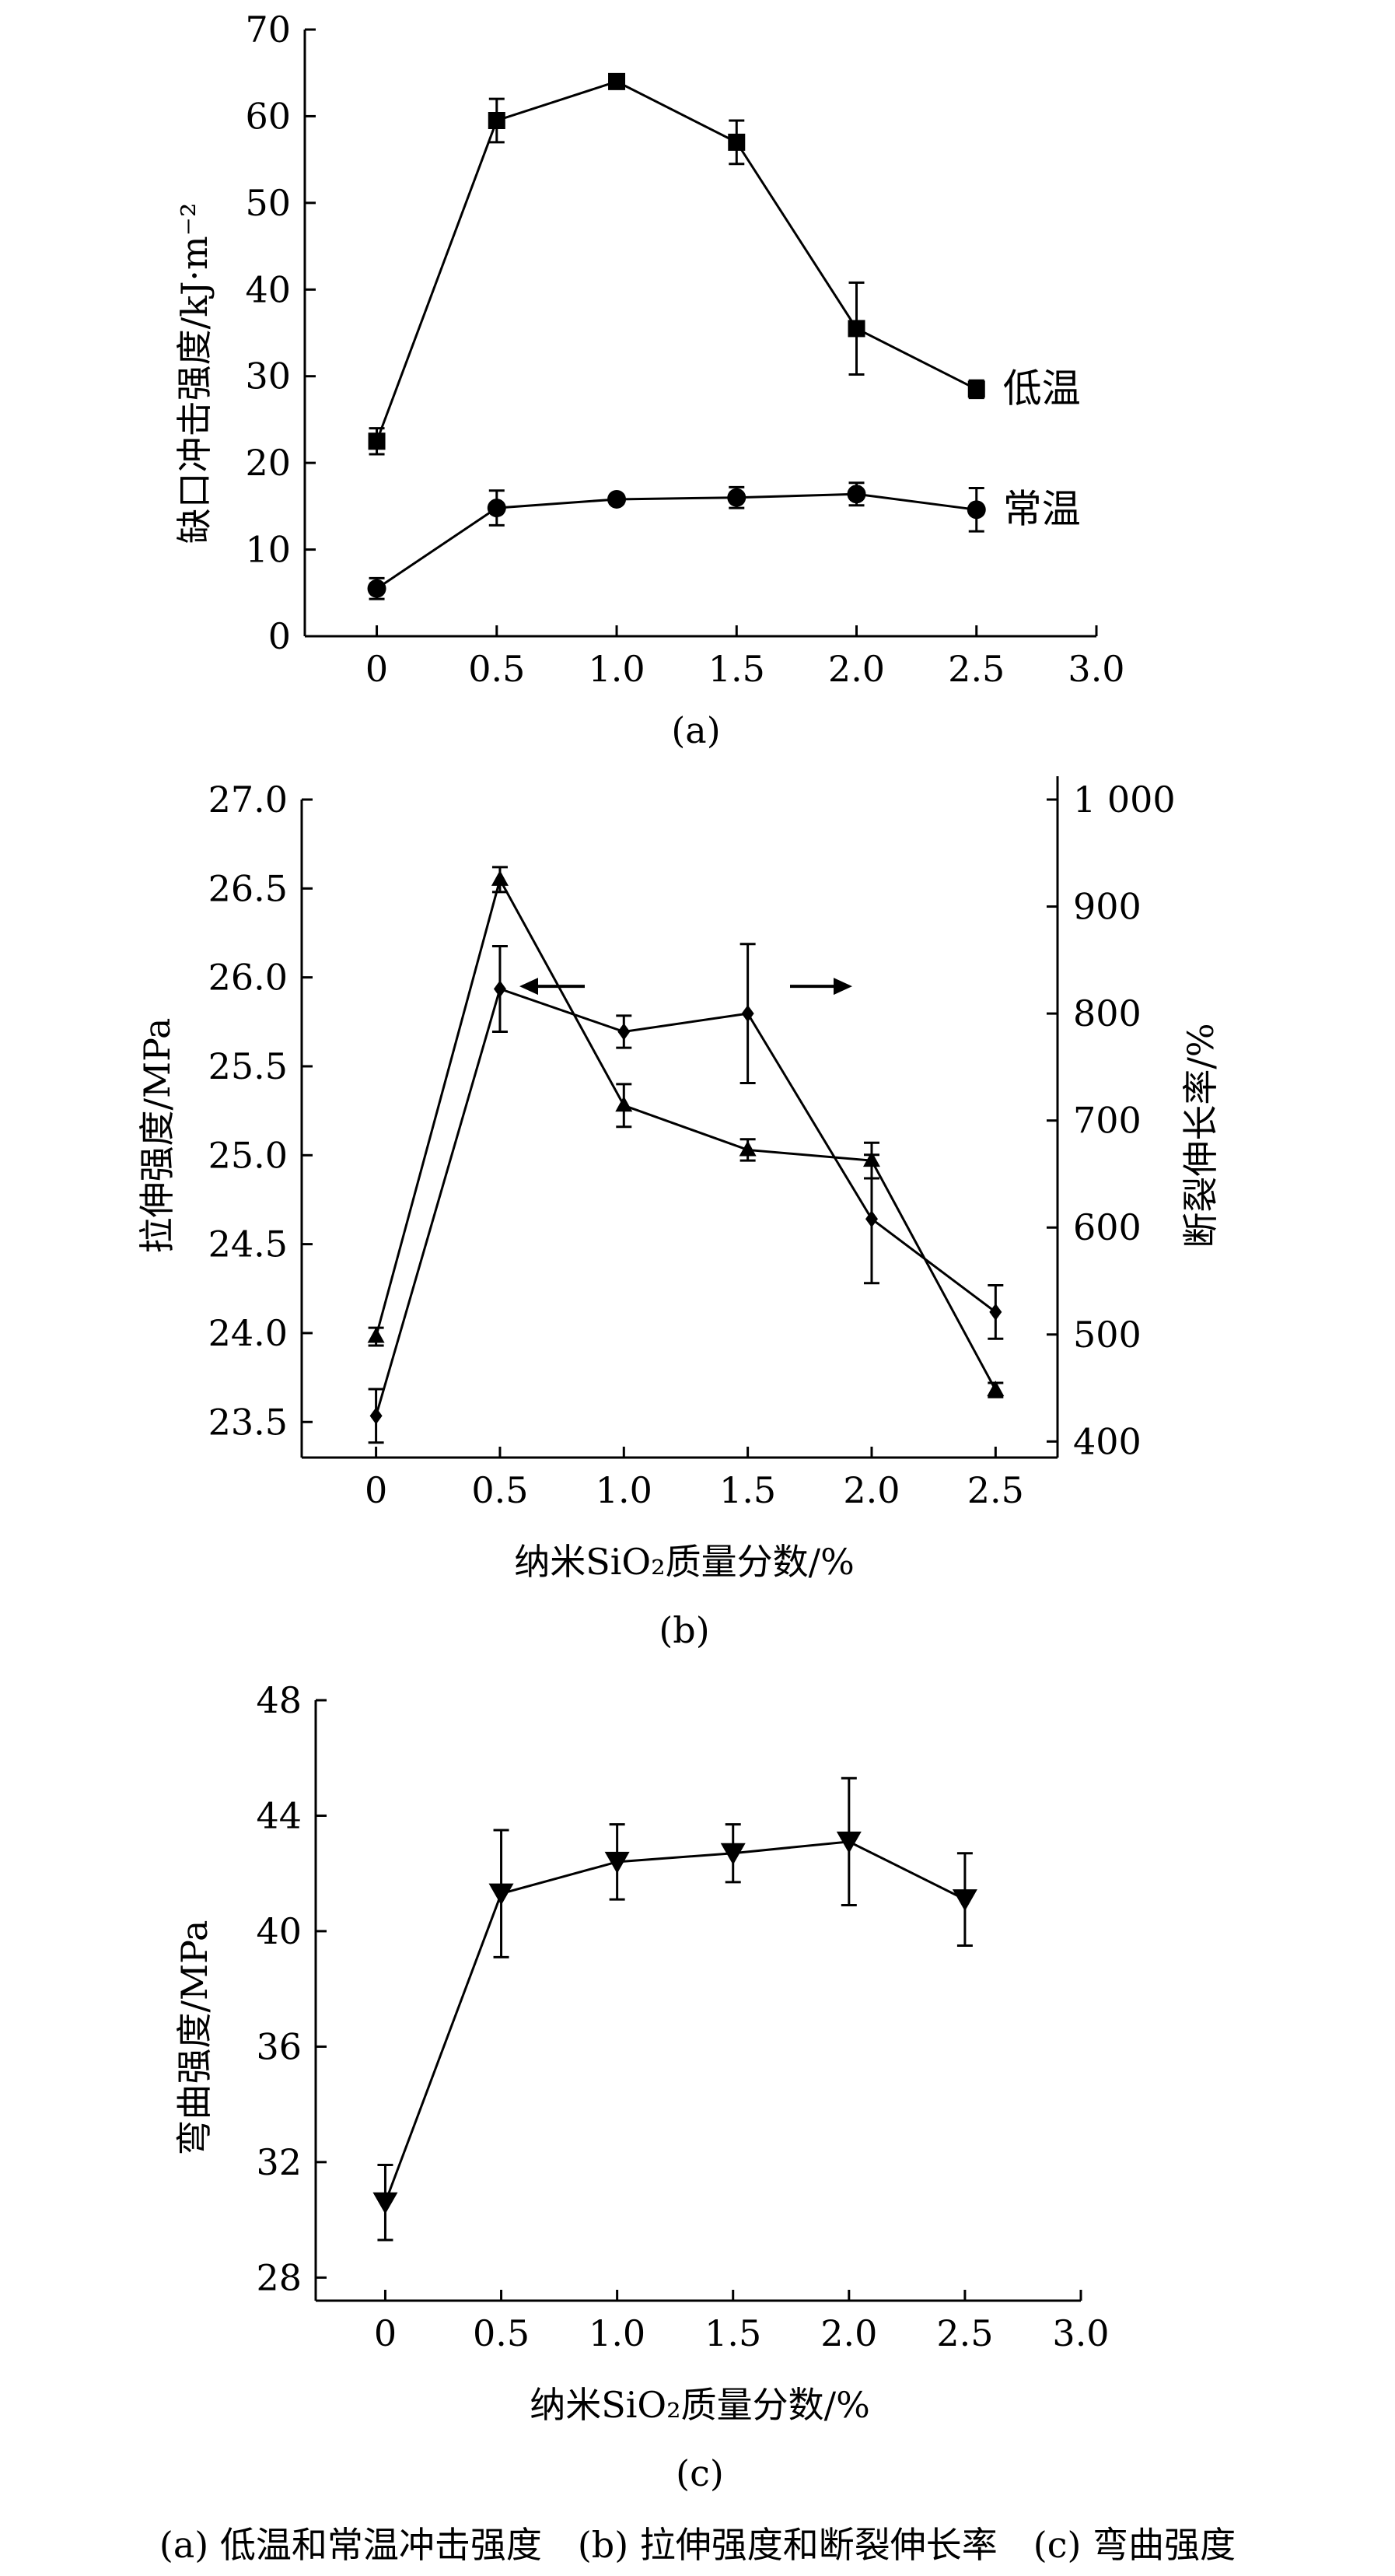 The height and width of the screenshot is (2576, 1395). Describe the element at coordinates (248, 978) in the screenshot. I see `y-tick-label: 26.0` at that location.